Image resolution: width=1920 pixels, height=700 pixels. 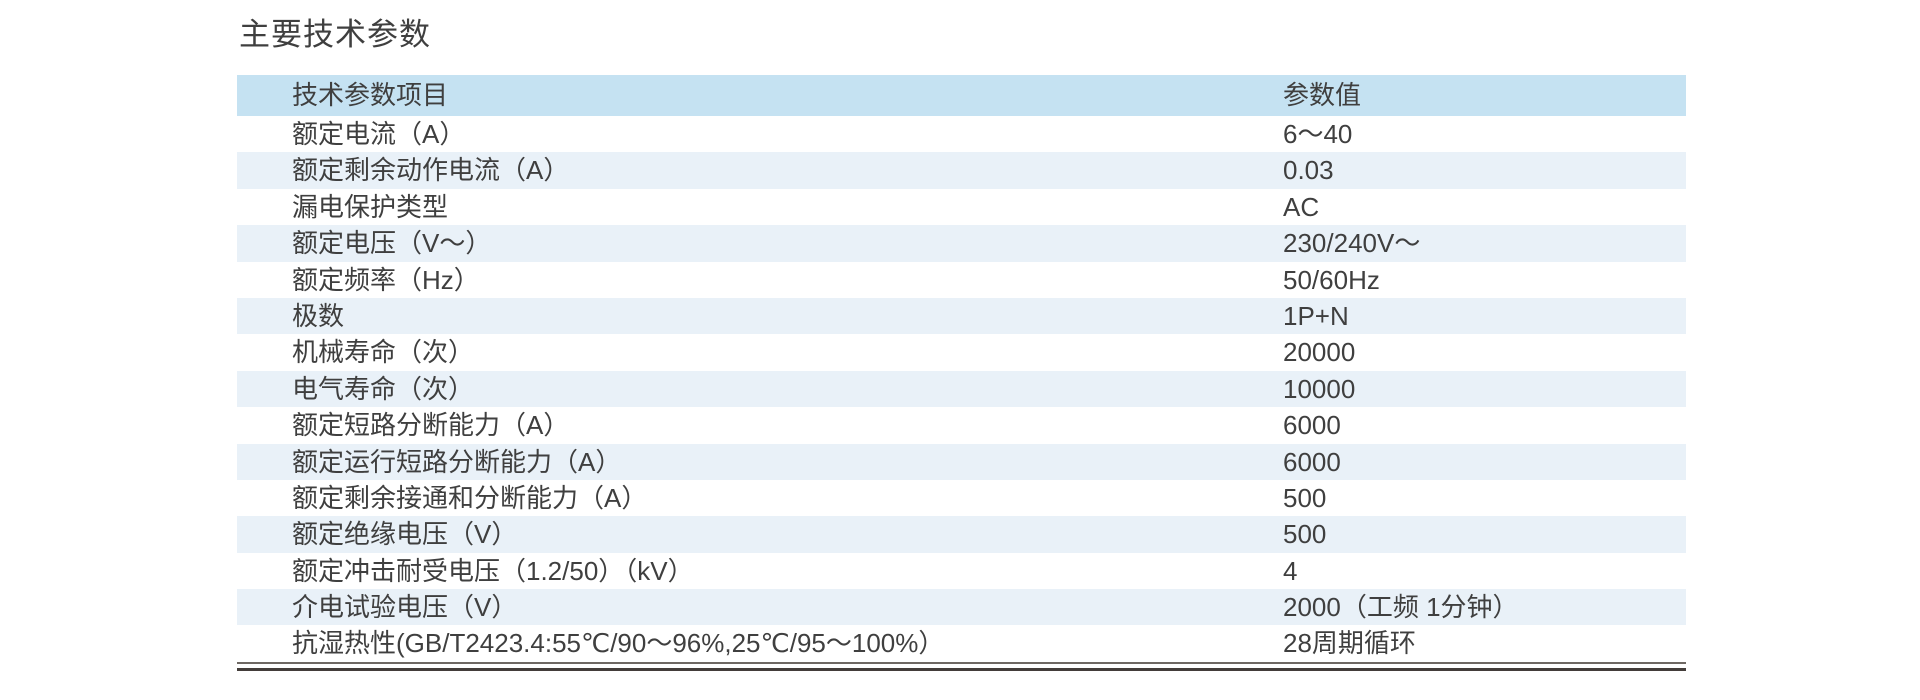 I want to click on page-title: 主要技术参数, so click(x=335, y=34).